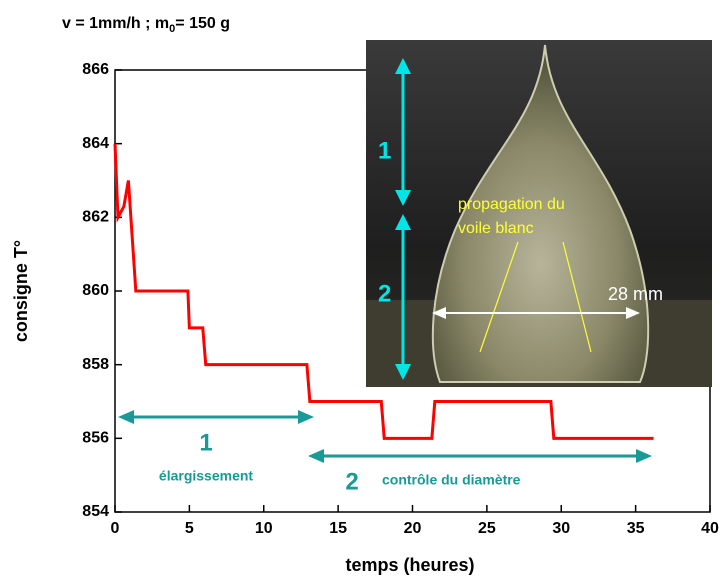  Describe the element at coordinates (409, 565) in the screenshot. I see `x-axis-label: temps (heures)` at that location.